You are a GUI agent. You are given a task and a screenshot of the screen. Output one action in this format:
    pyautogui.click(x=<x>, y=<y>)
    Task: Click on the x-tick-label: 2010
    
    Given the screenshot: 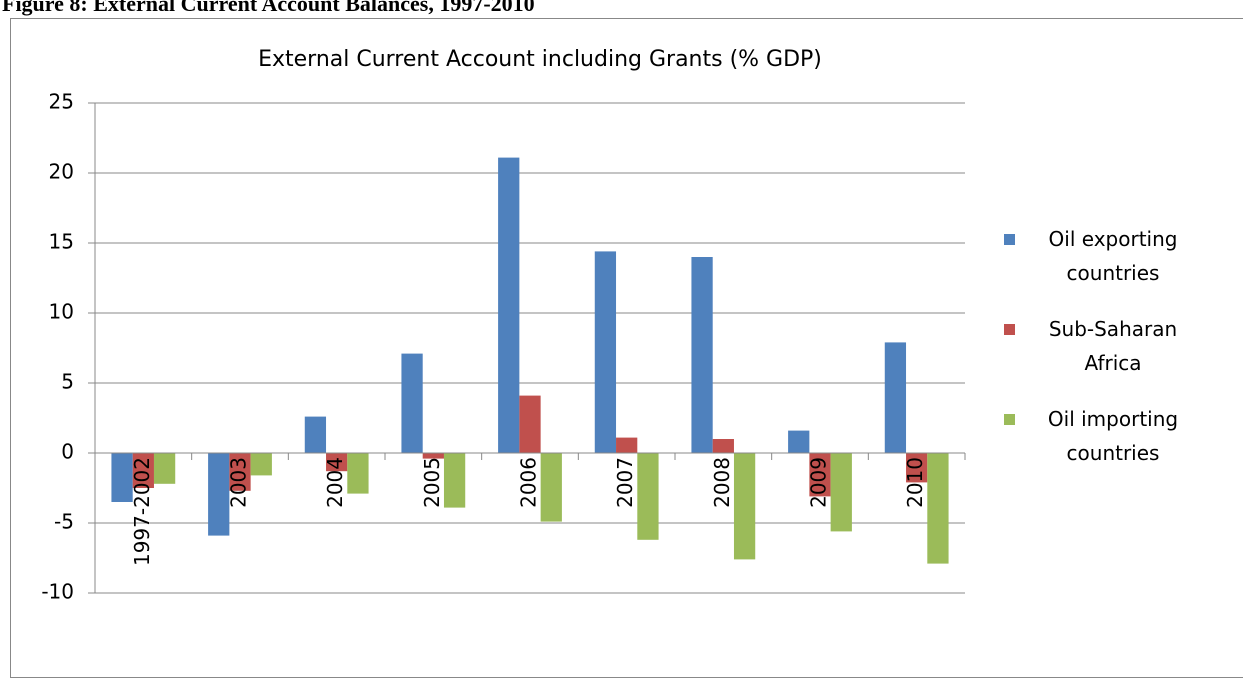 What is the action you would take?
    pyautogui.click(x=915, y=482)
    